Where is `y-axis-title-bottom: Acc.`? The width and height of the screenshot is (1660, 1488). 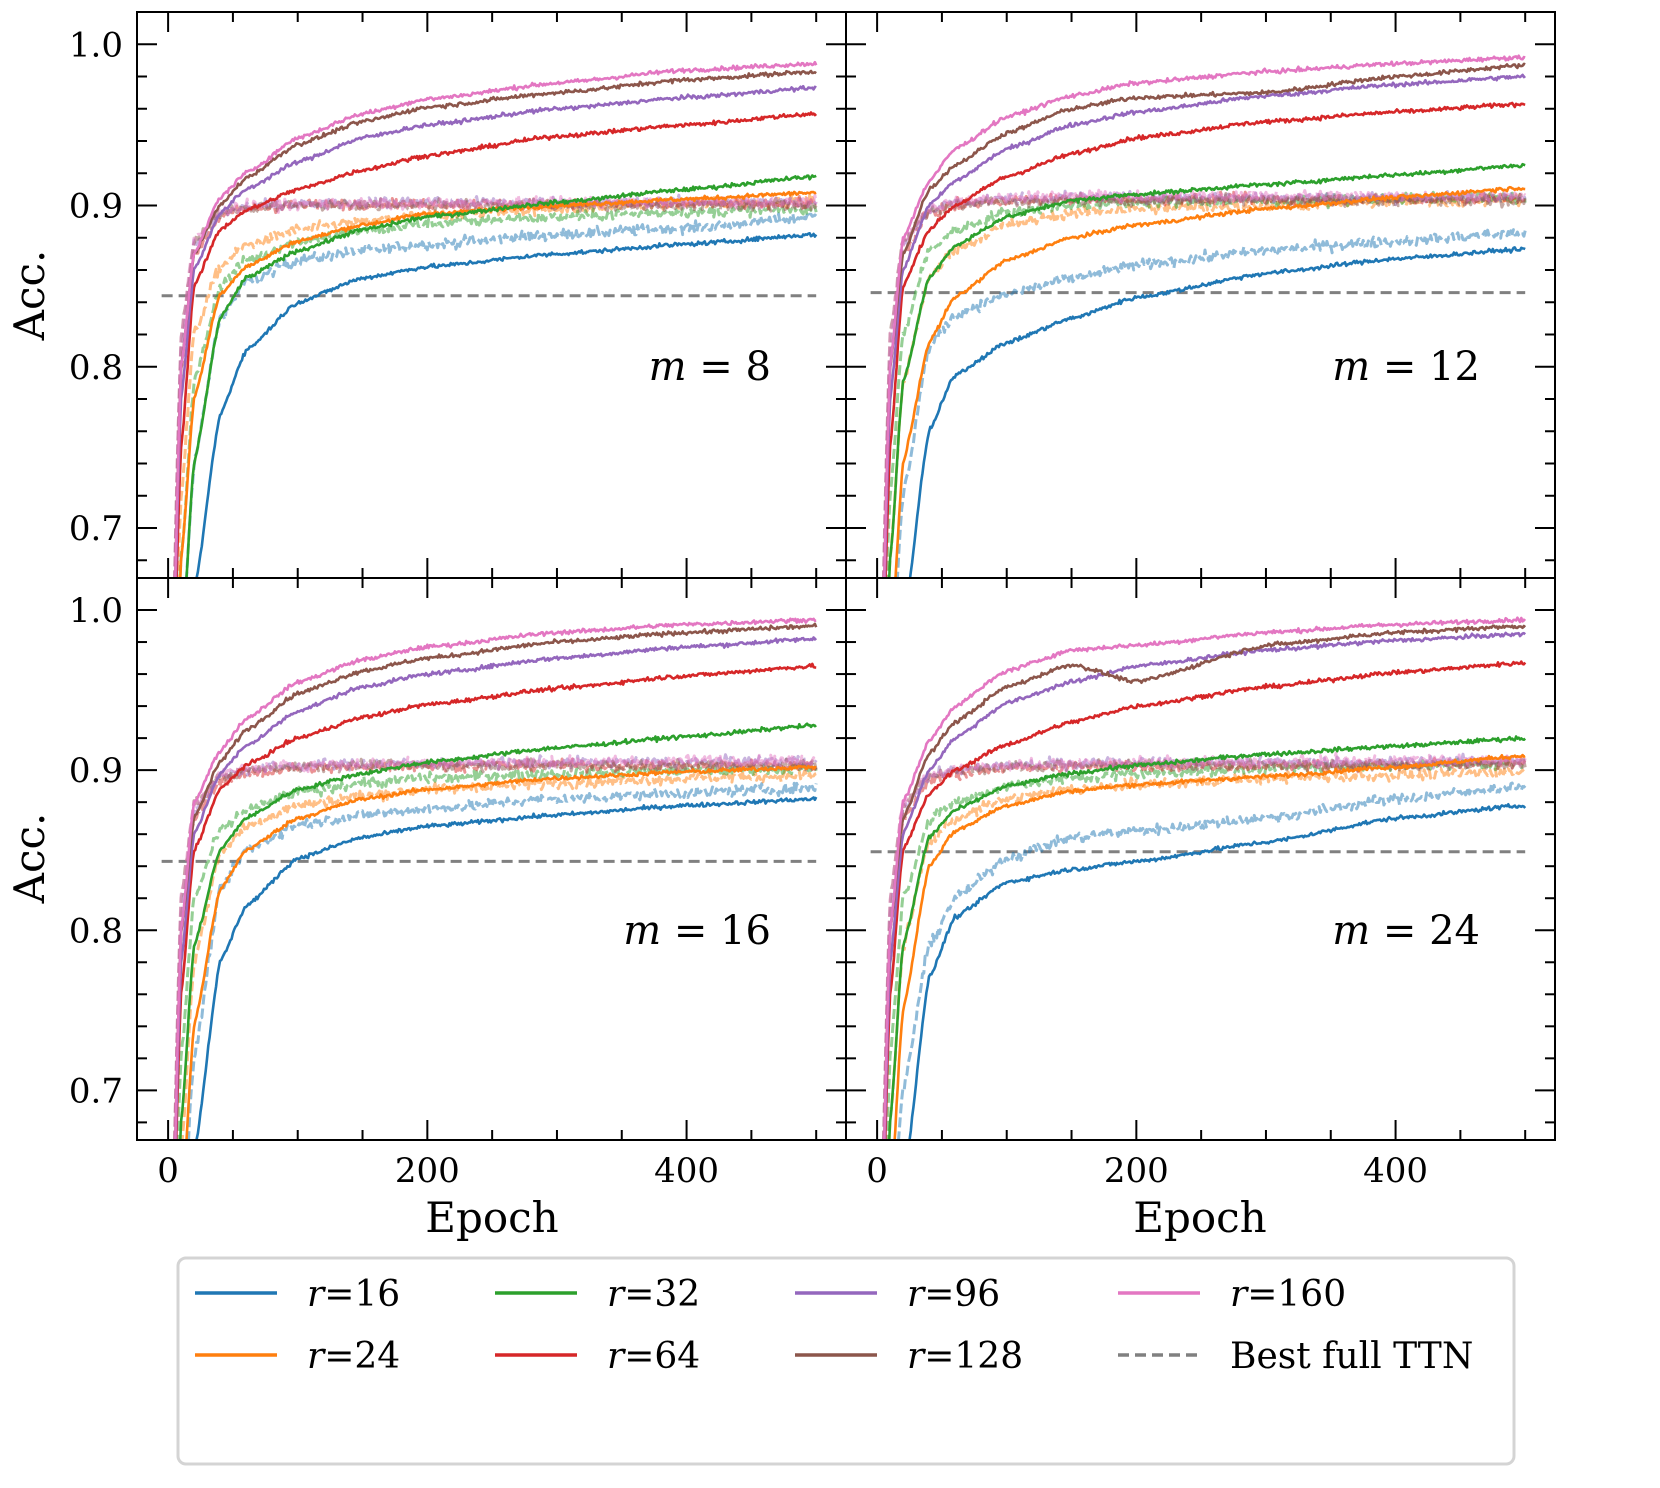 y-axis-title-bottom: Acc. is located at coordinates (29, 859).